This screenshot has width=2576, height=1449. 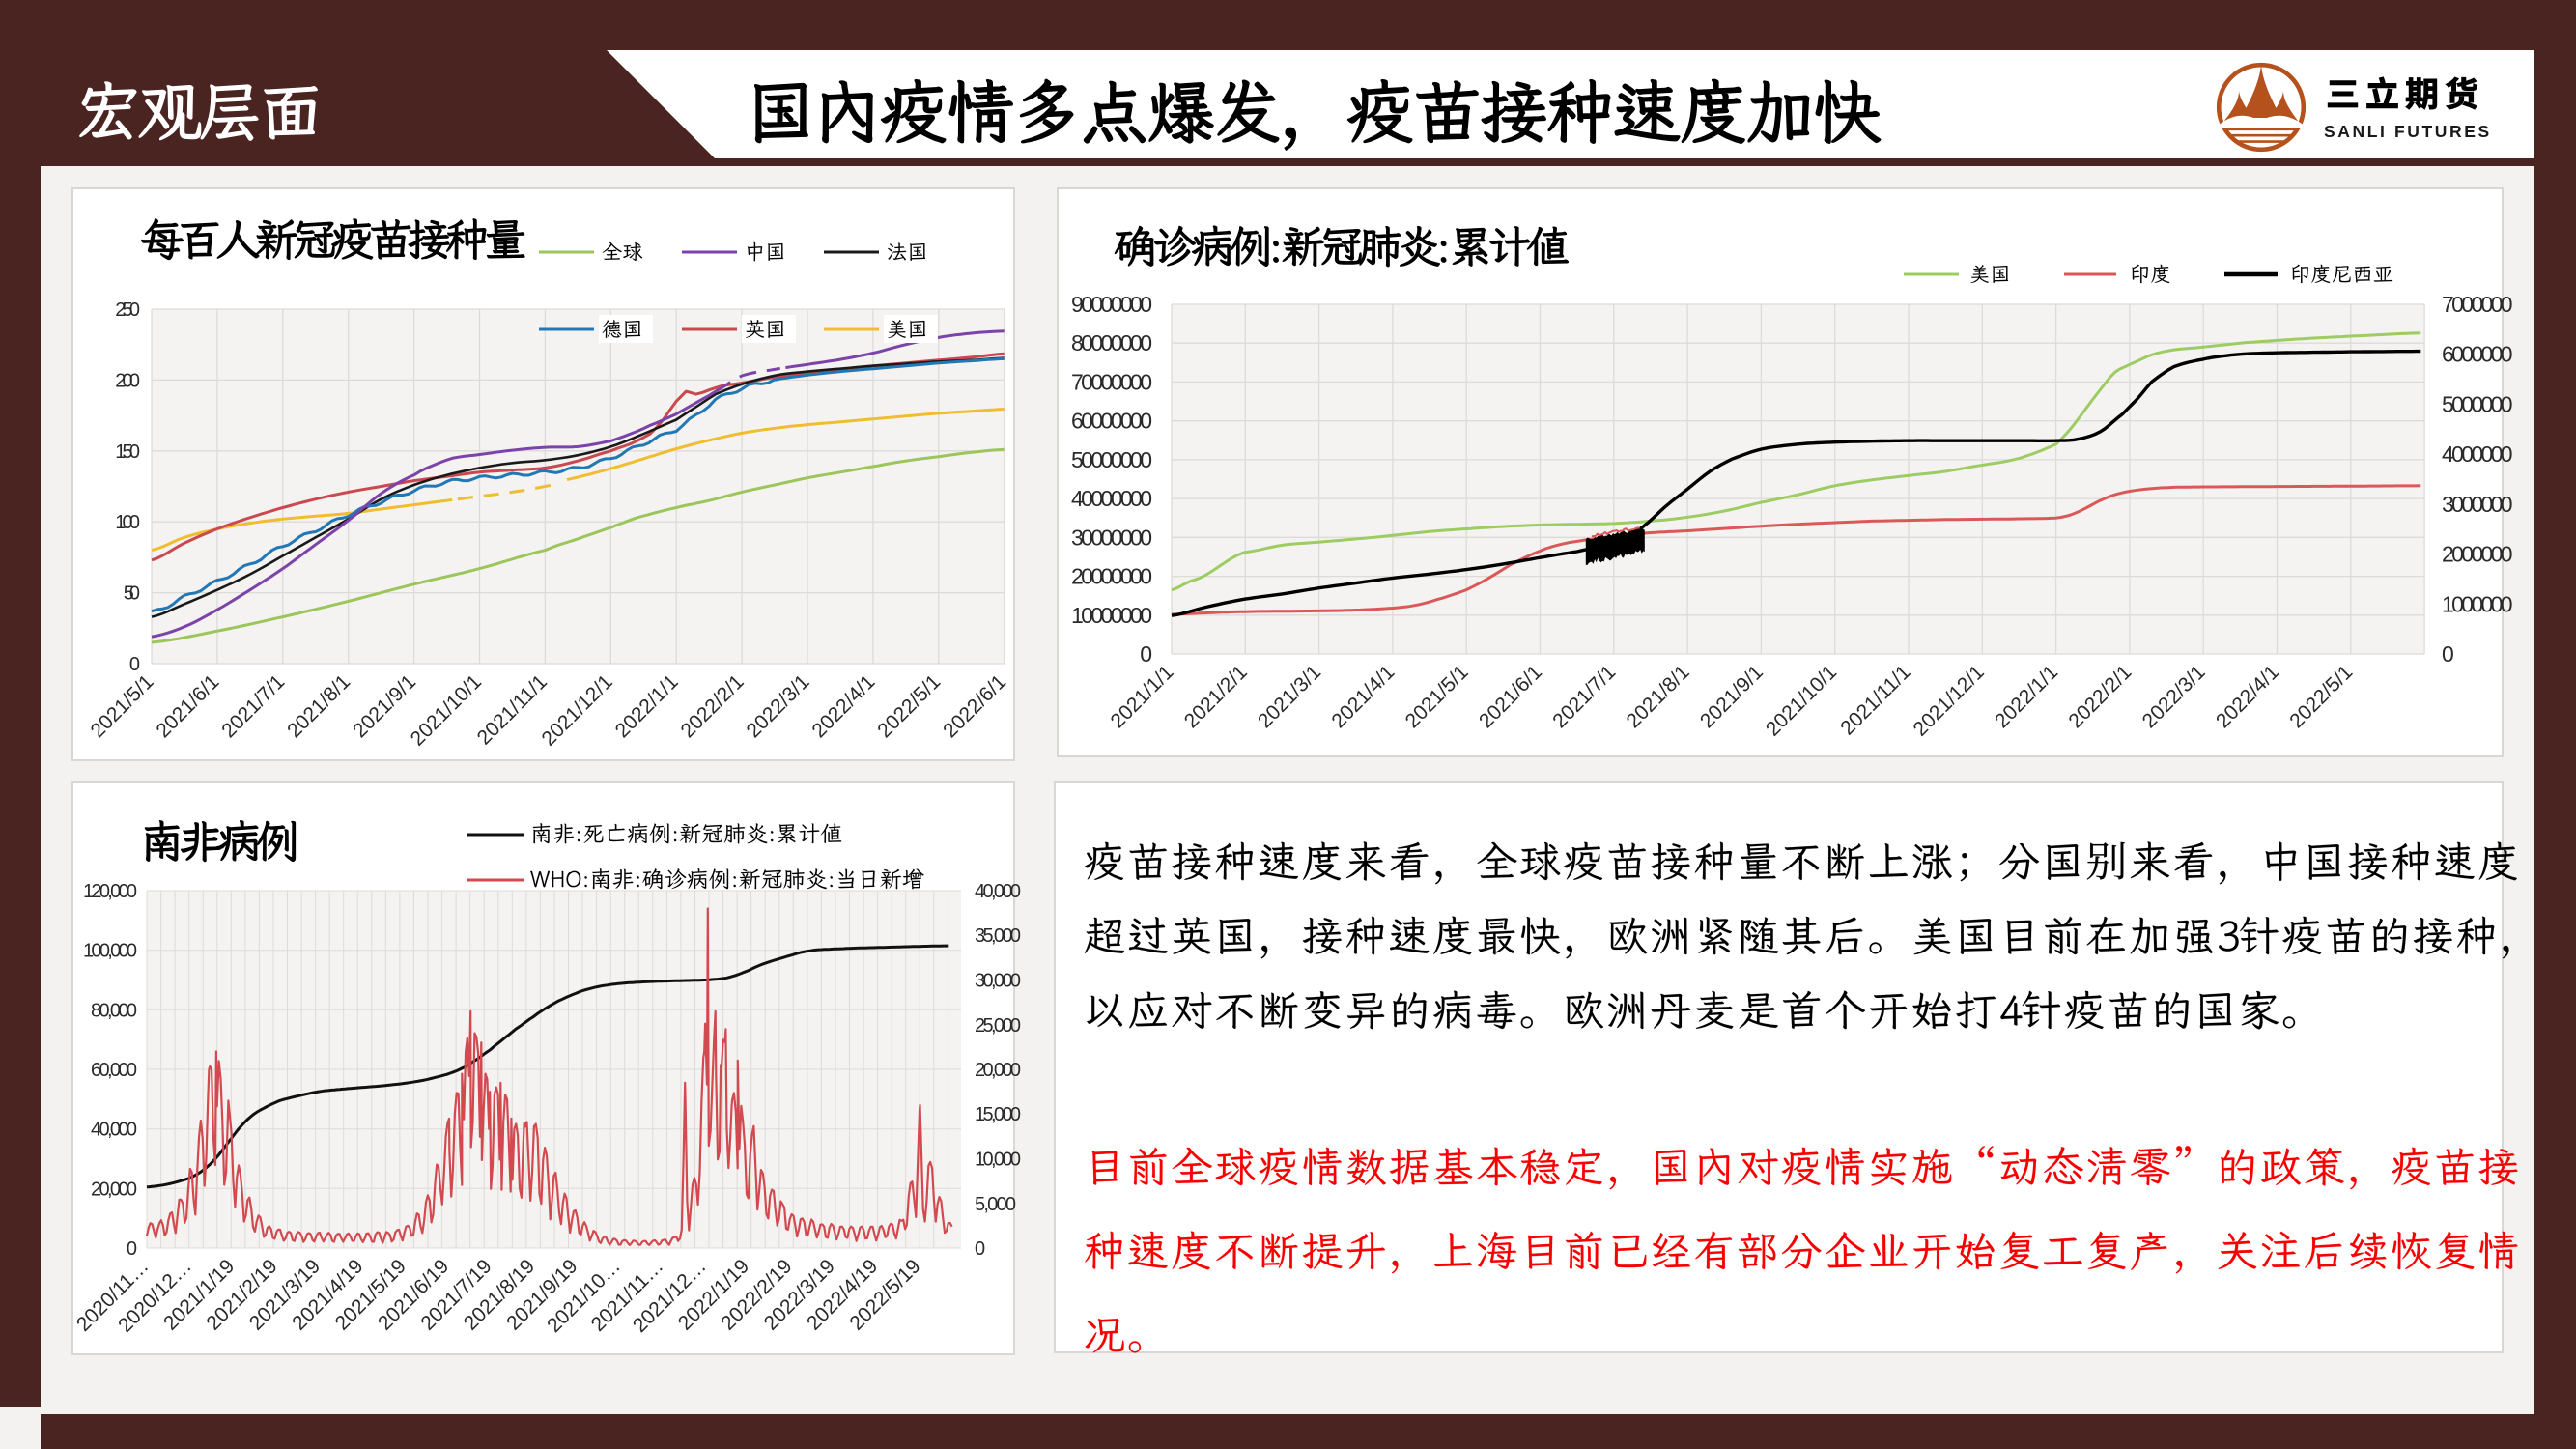 What do you see at coordinates (2477, 403) in the screenshot?
I see `svg-text: 5000000` at bounding box center [2477, 403].